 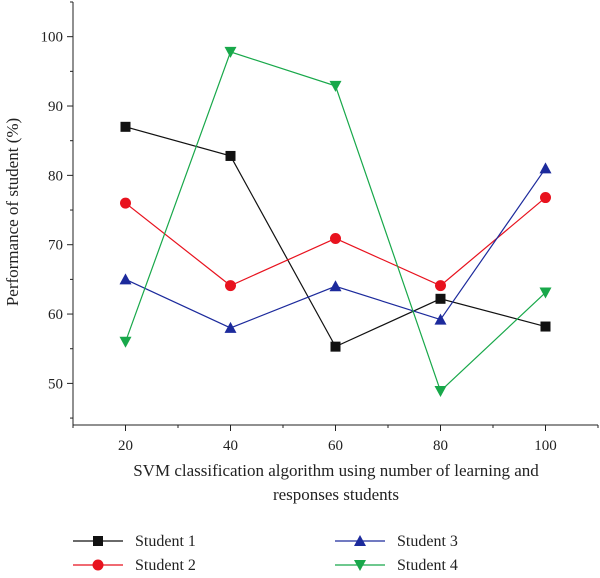 I want to click on y-tick-label-60: 60, so click(x=55, y=315).